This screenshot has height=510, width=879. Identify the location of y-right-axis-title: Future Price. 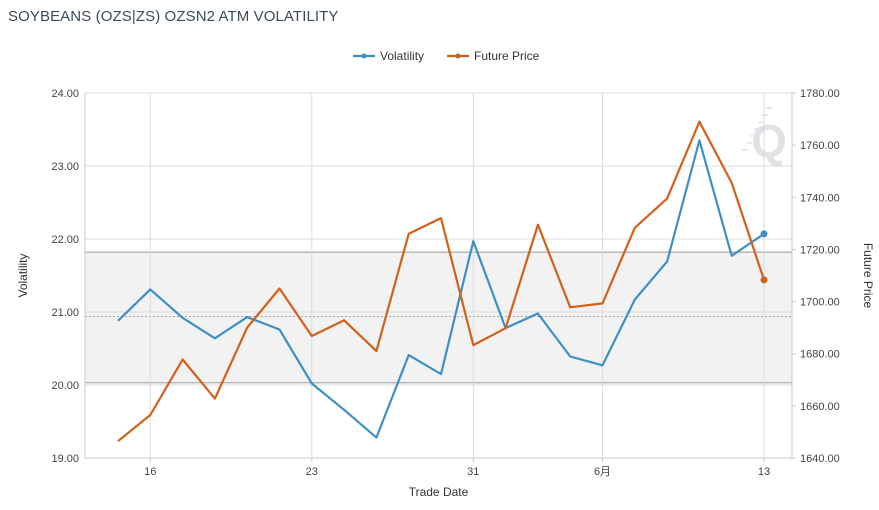
(868, 276).